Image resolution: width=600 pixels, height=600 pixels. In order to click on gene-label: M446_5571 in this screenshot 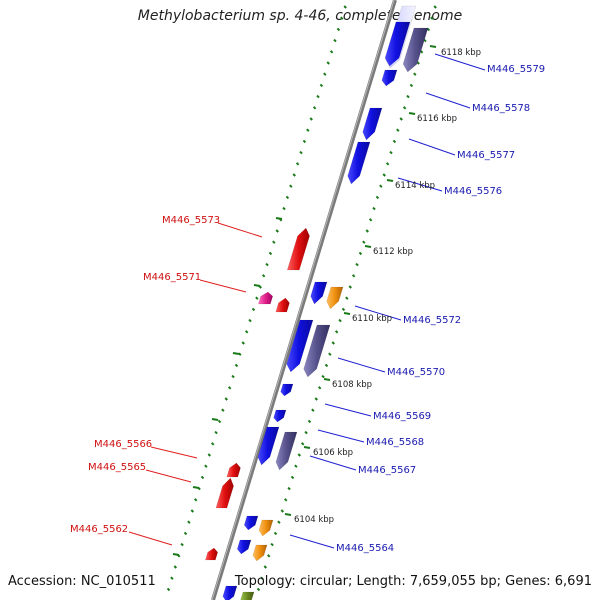, I will do `click(172, 277)`.